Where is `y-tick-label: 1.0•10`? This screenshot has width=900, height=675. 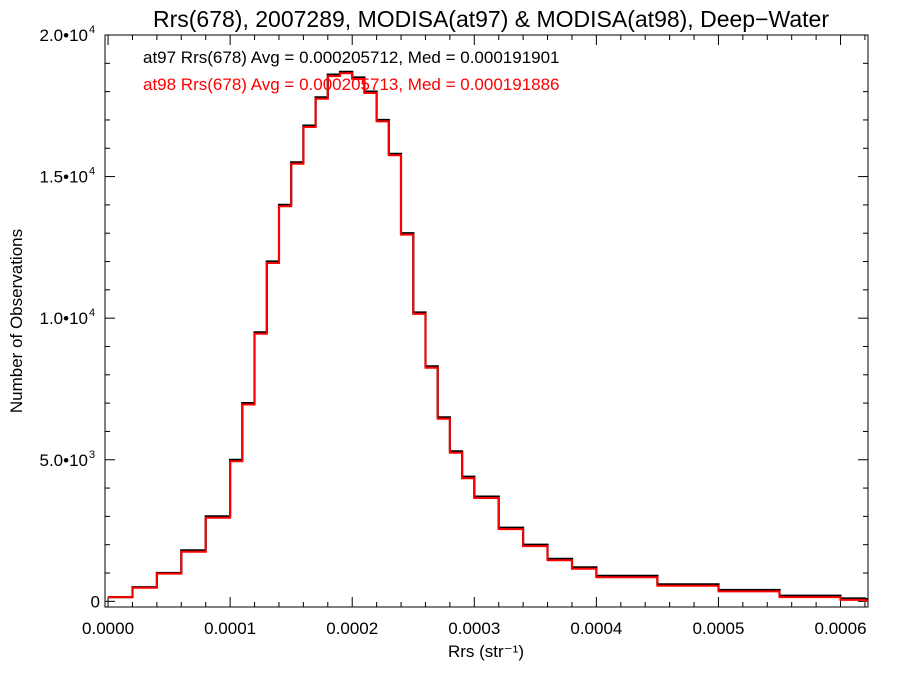
y-tick-label: 1.0•10 is located at coordinates (64, 318).